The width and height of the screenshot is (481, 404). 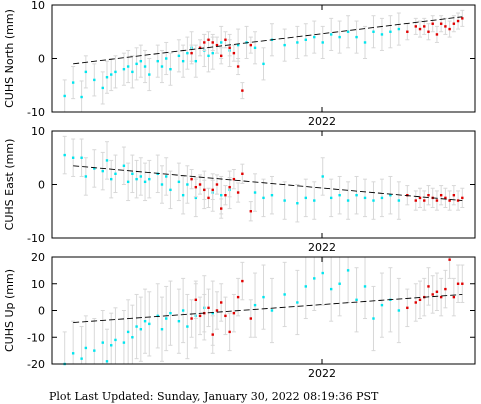 What do you see at coordinates (267, 396) in the screenshot?
I see `footer-timestamp: Sunday, January 30, 2022 08:19:36 PST` at bounding box center [267, 396].